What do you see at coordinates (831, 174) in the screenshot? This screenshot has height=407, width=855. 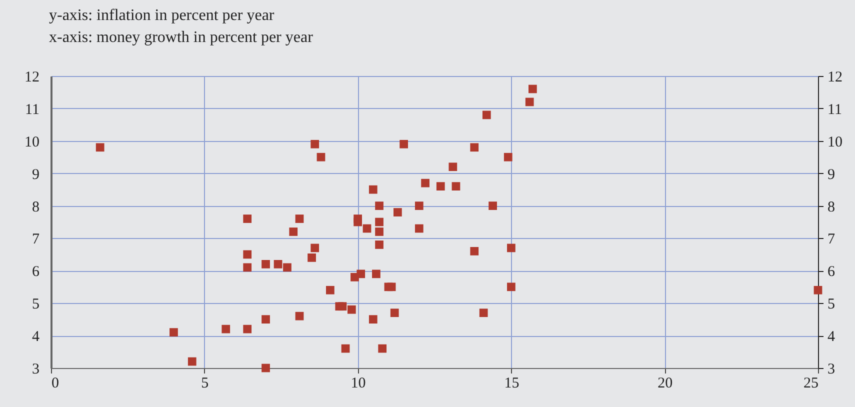 I see `y2-tick-label: 9` at bounding box center [831, 174].